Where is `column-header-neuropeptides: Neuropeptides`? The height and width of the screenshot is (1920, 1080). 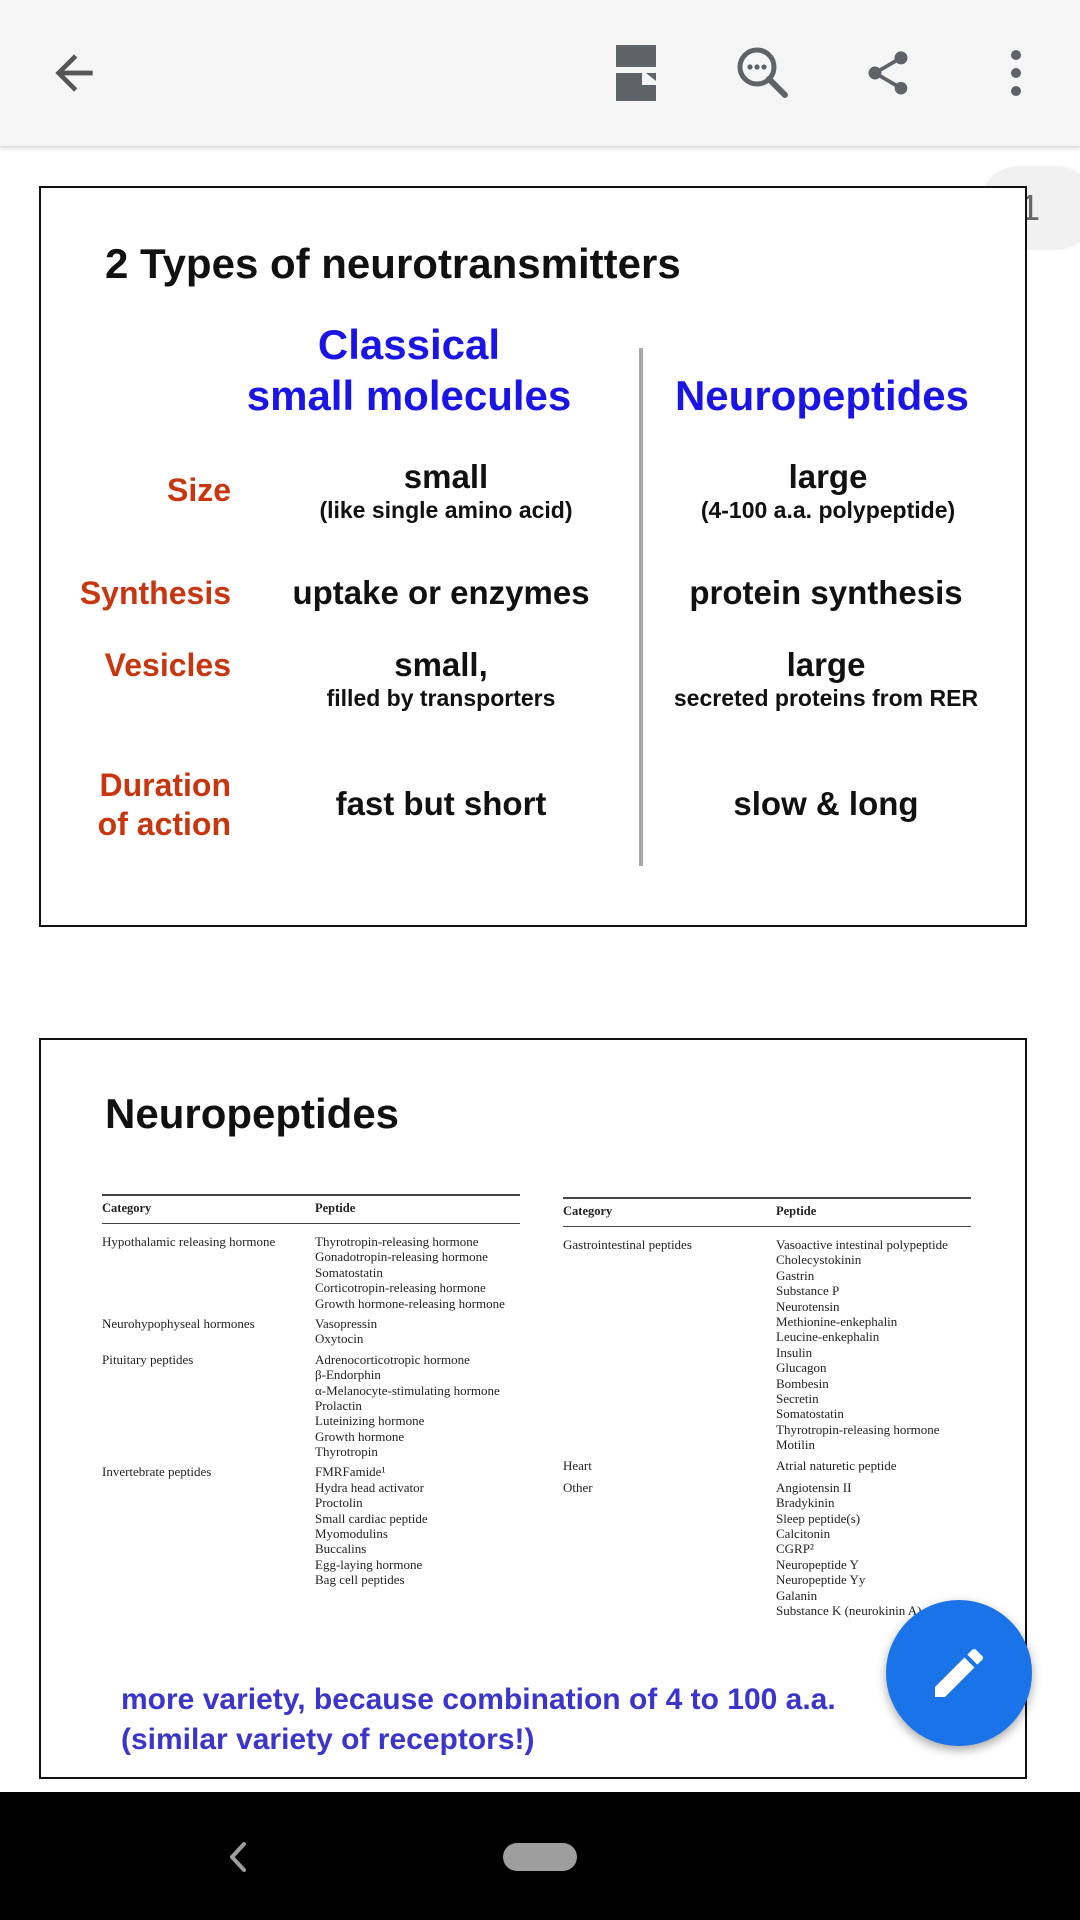 column-header-neuropeptides: Neuropeptides is located at coordinates (822, 395).